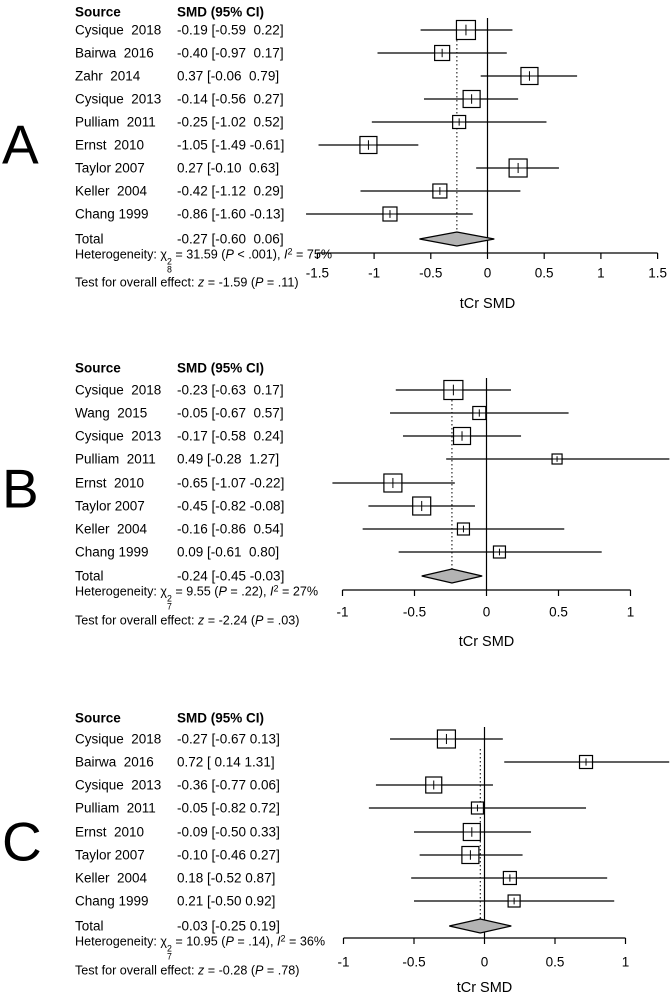 This screenshot has width=672, height=1000. What do you see at coordinates (228, 785) in the screenshot?
I see `study-smd-ci-value: -0.36 [-0.77 0.06]` at bounding box center [228, 785].